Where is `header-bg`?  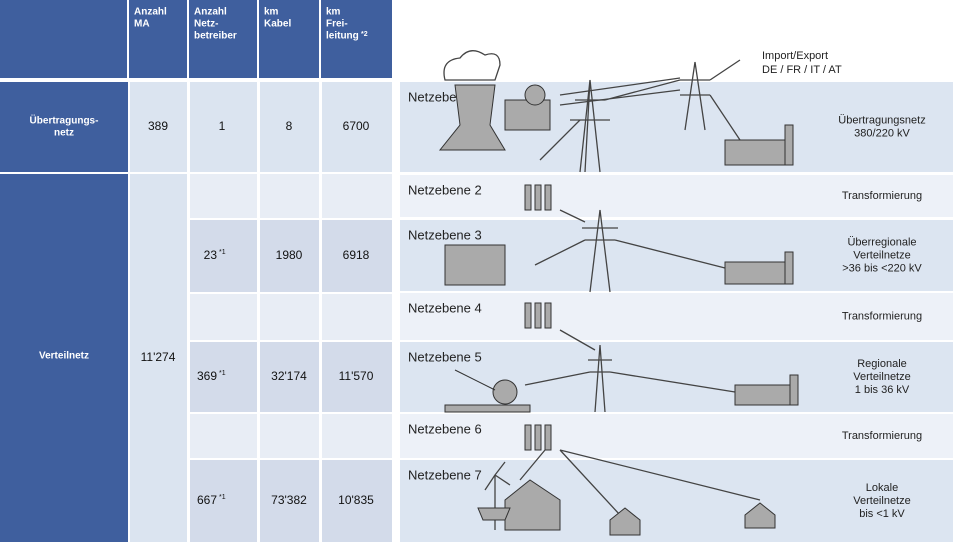 header-bg is located at coordinates (196, 39).